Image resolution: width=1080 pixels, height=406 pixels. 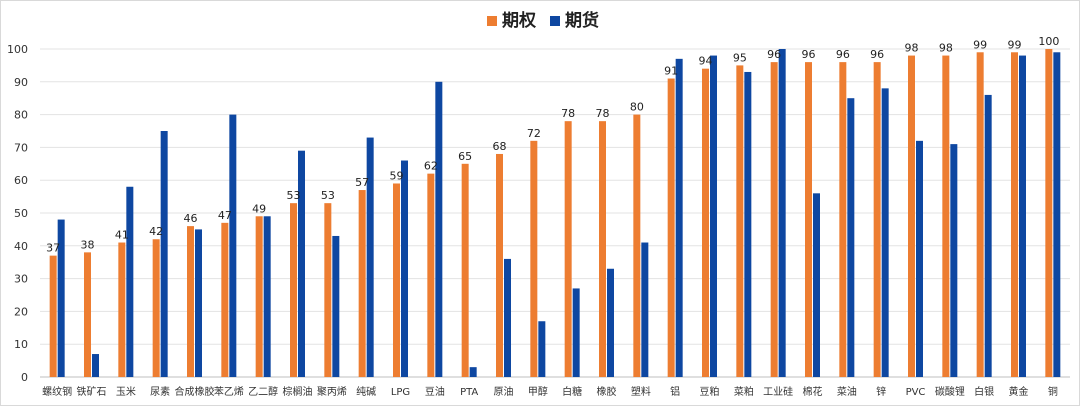 I want to click on x-tick-label: 乙二醇, so click(x=263, y=391).